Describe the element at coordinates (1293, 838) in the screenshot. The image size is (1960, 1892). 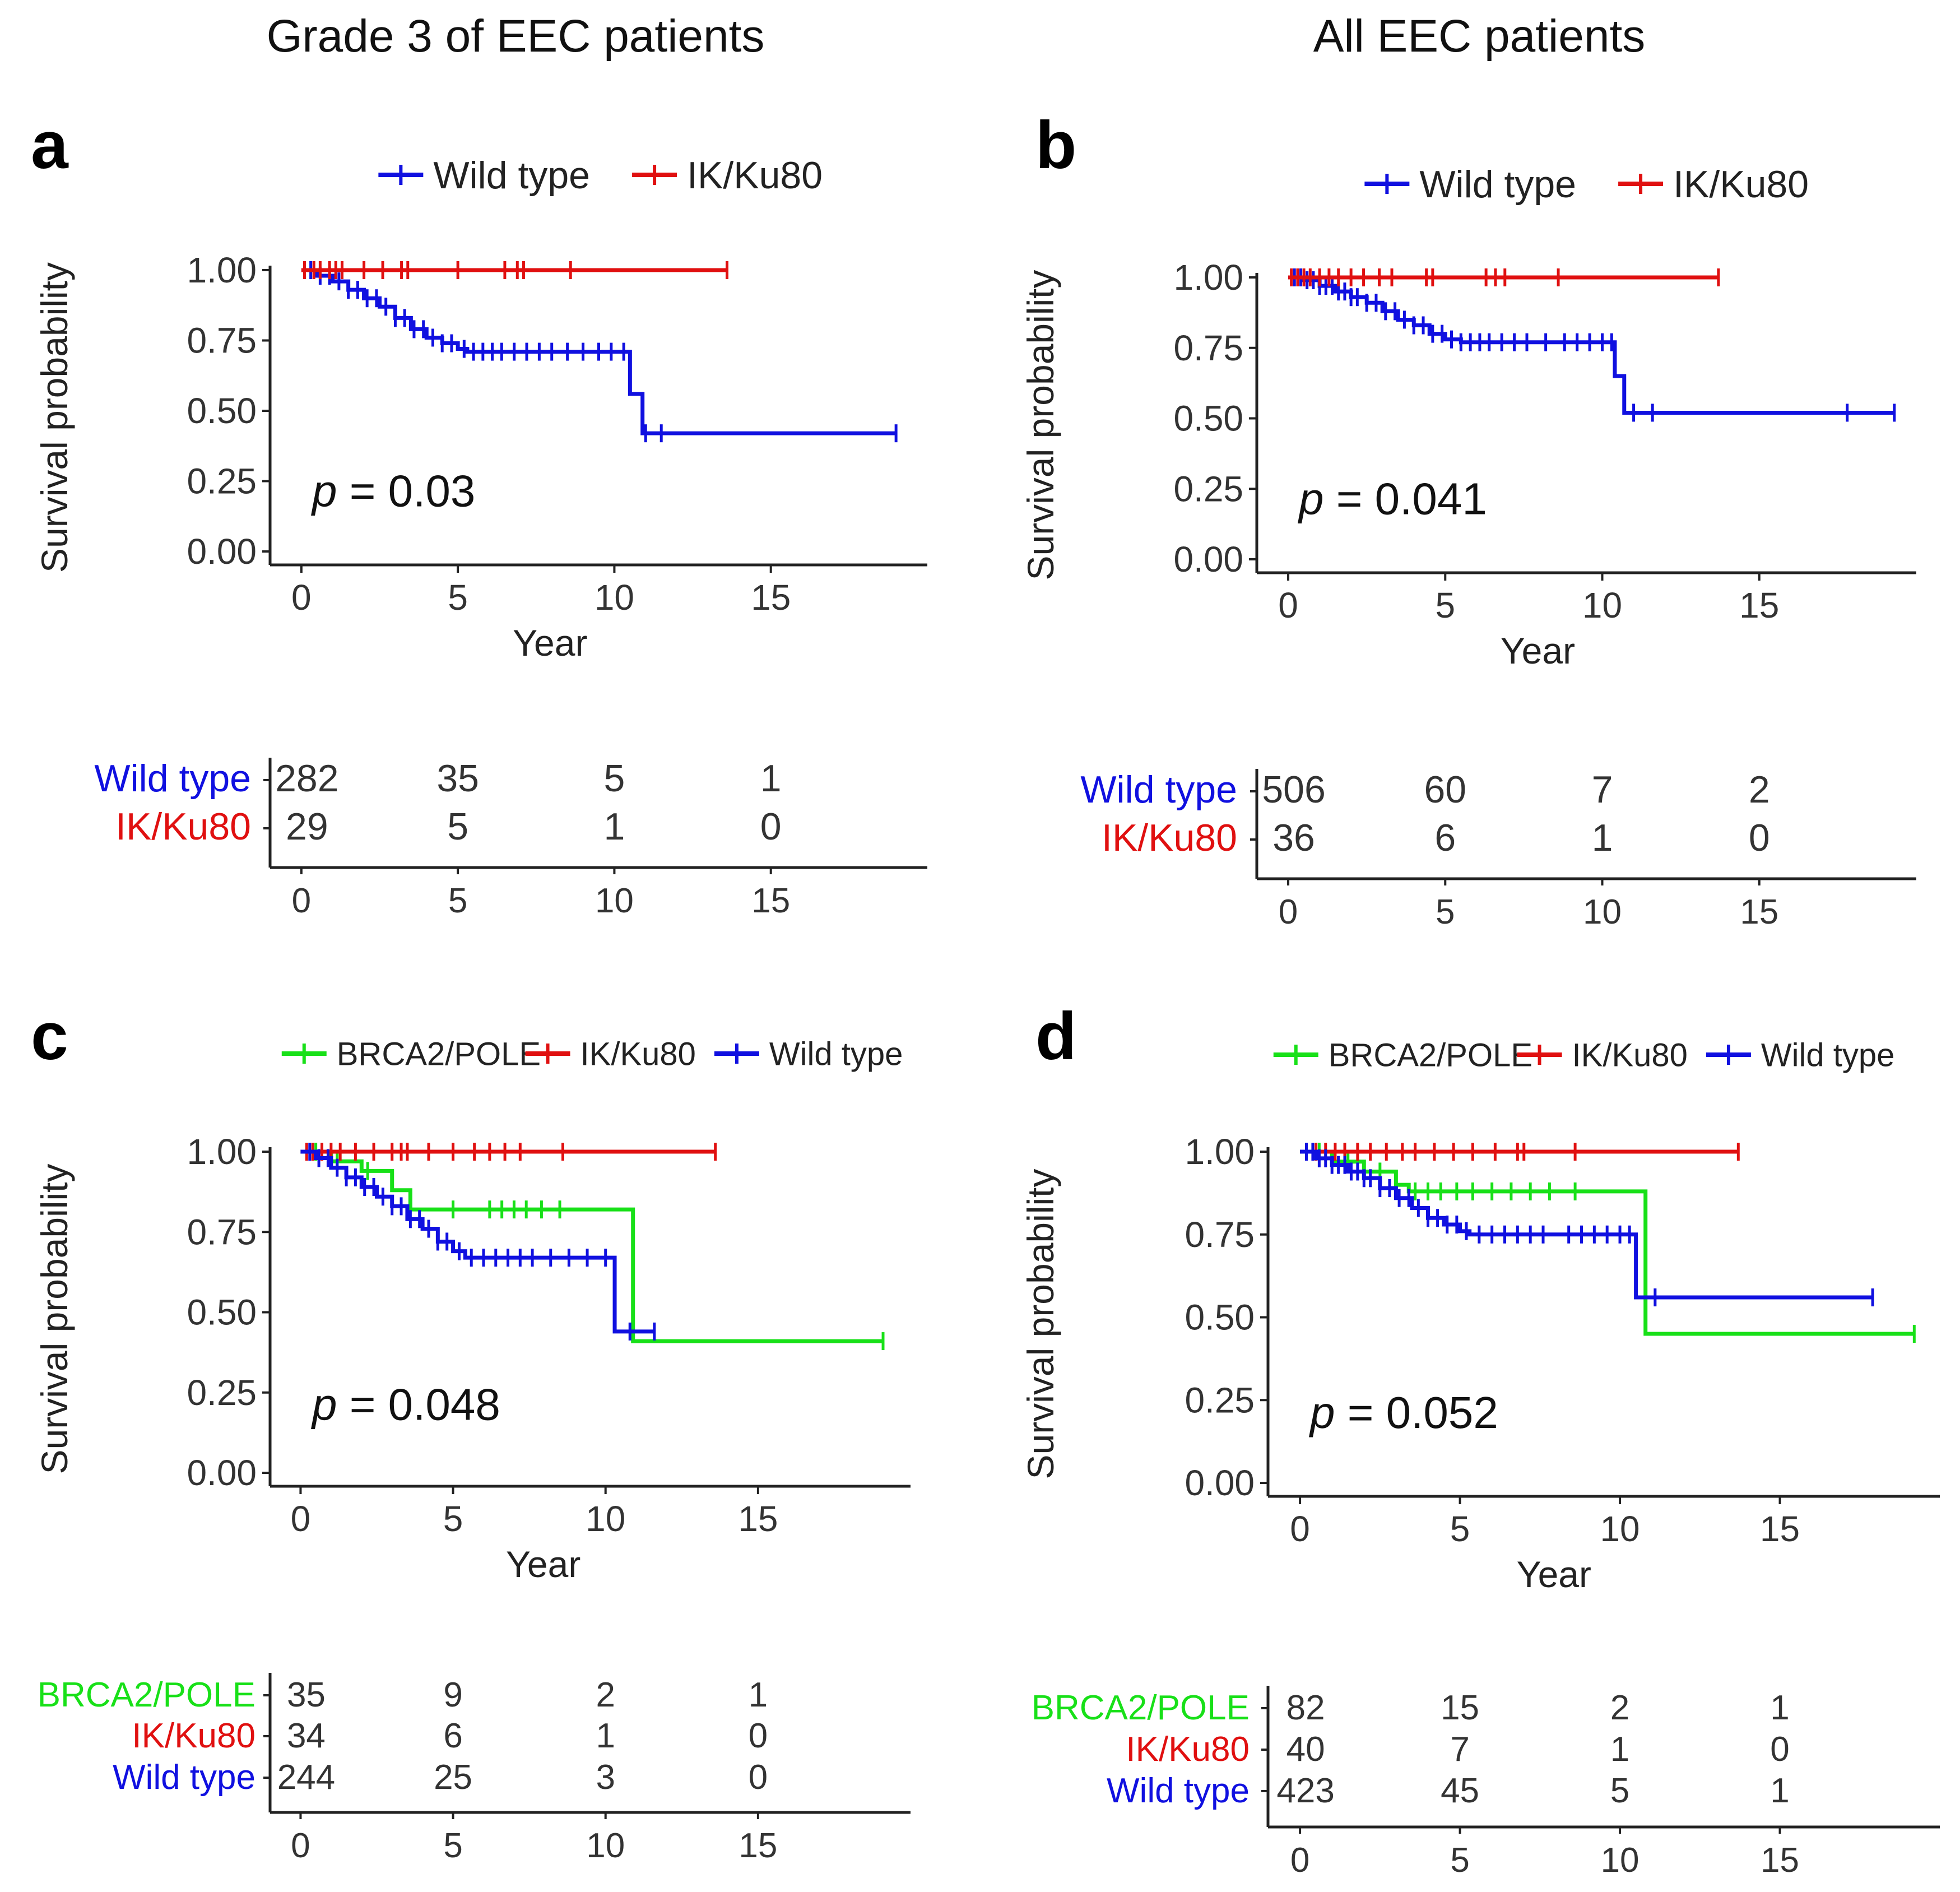
I see `risk-count: 36` at that location.